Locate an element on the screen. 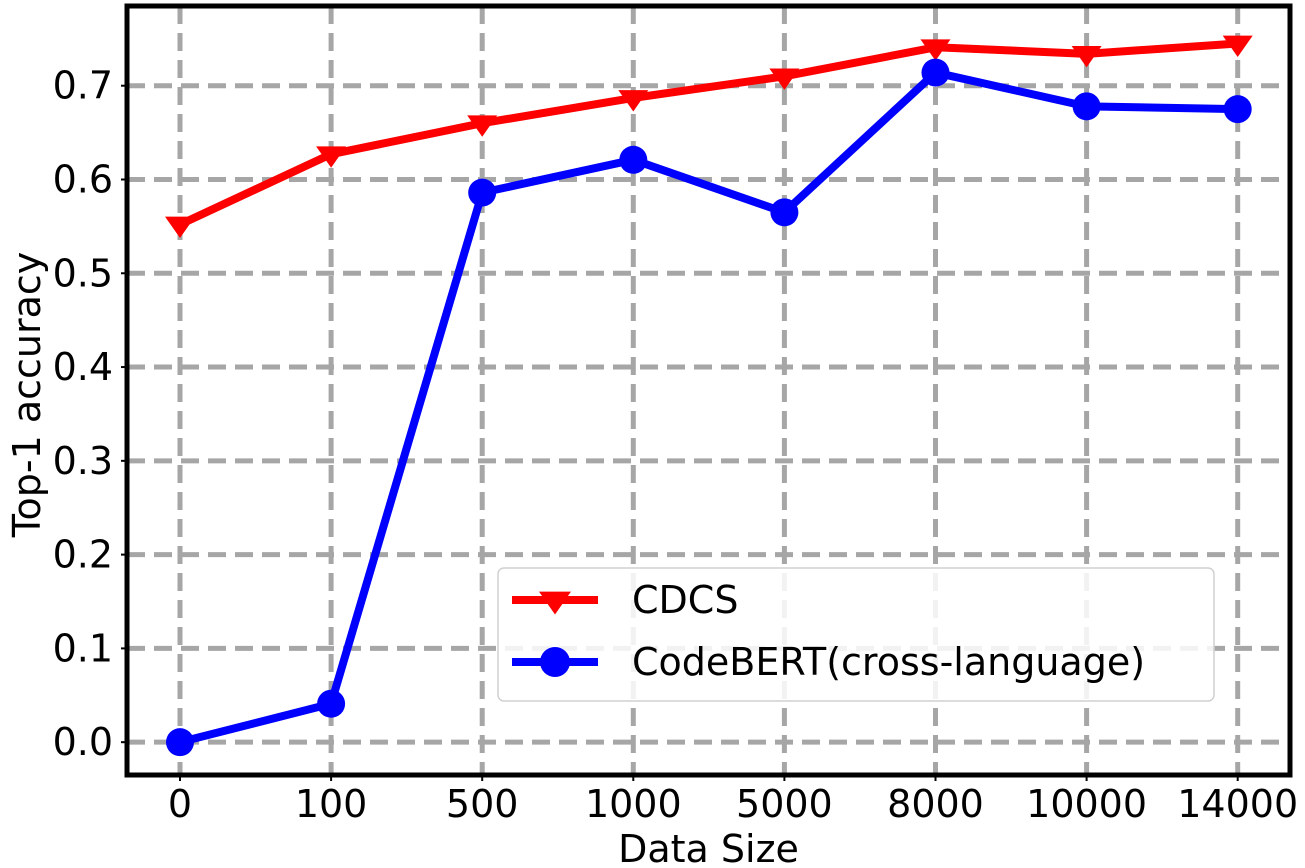 The image size is (1305, 868). y-tick-label: 0.5 is located at coordinates (83, 273).